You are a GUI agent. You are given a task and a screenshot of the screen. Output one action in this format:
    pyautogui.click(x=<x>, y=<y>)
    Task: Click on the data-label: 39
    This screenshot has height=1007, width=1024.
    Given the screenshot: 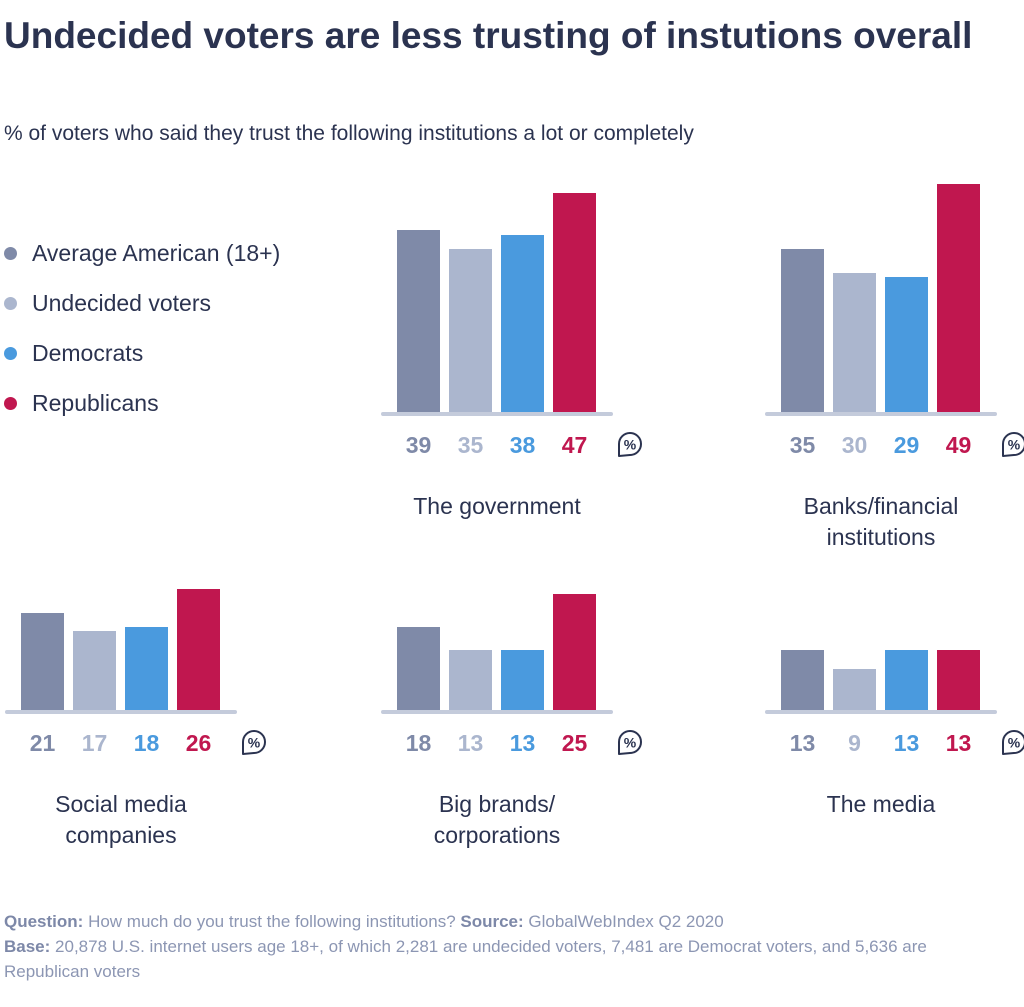 What is the action you would take?
    pyautogui.click(x=418, y=445)
    